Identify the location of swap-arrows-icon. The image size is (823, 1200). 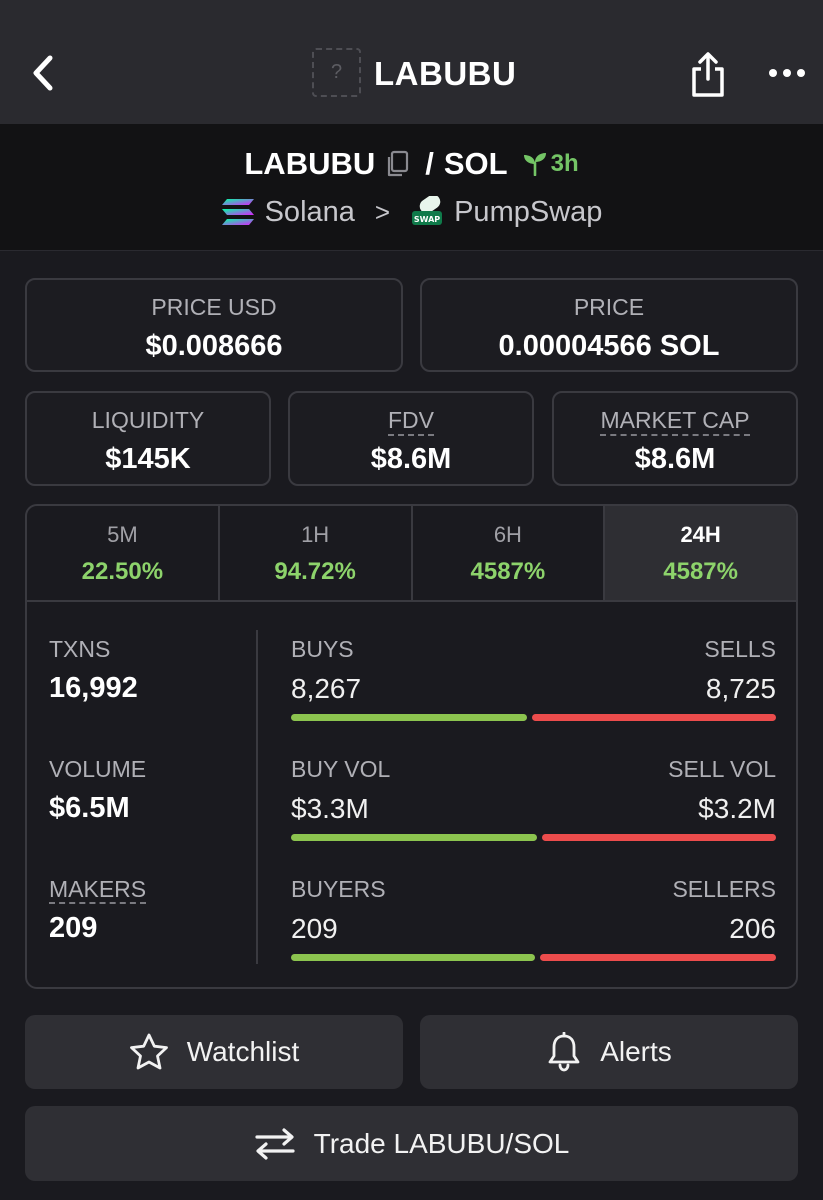
(275, 1143).